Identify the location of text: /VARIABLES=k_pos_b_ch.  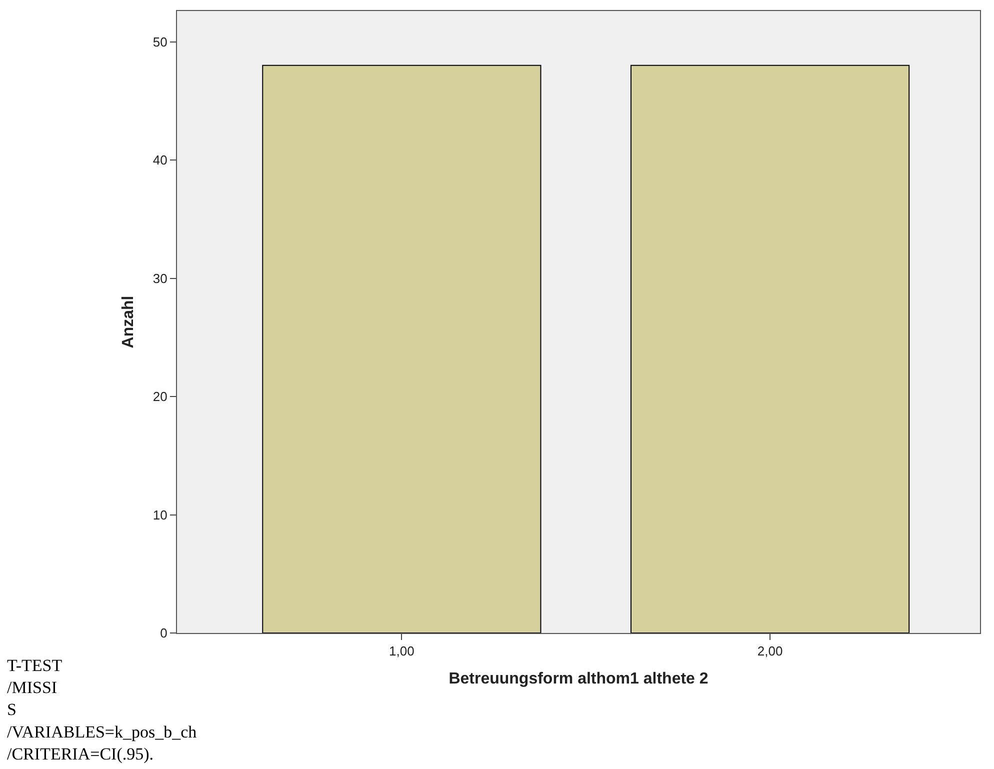
(102, 732).